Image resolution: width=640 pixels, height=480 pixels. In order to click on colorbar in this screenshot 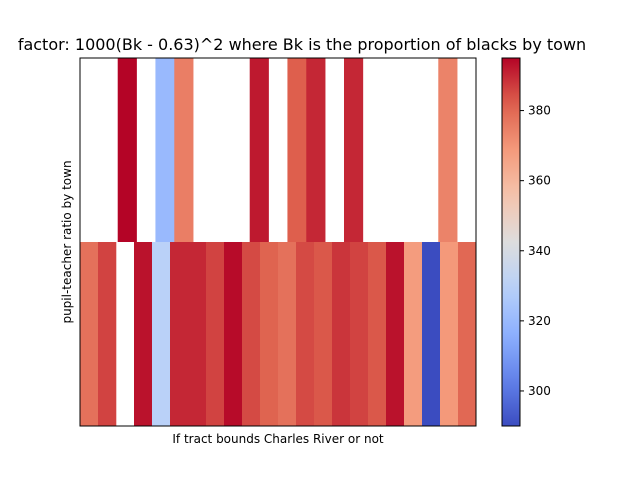, I will do `click(511, 242)`.